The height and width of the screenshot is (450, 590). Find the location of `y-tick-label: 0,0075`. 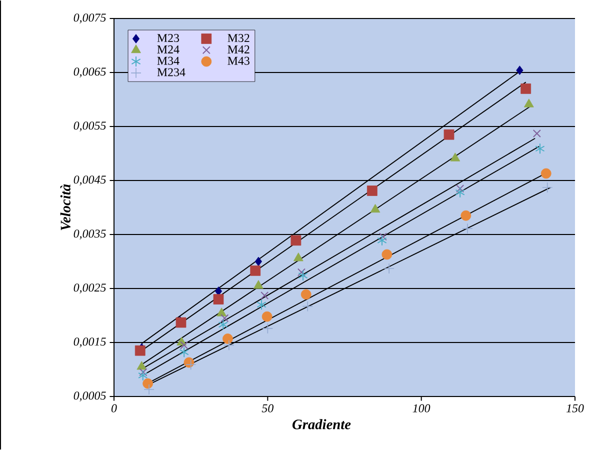

y-tick-label: 0,0075 is located at coordinates (90, 19).